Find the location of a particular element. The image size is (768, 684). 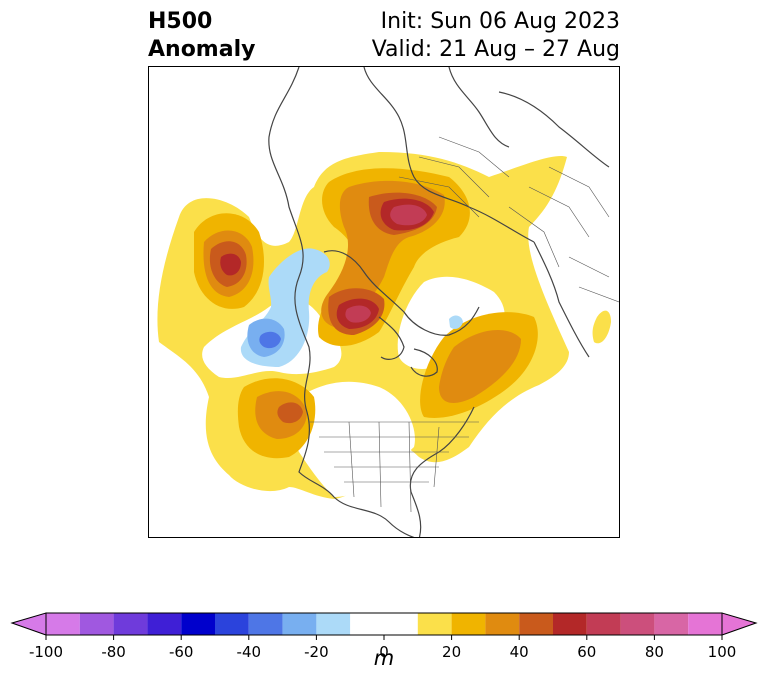

valid-time: Valid: 21 Aug – 27 Aug is located at coordinates (495, 49).